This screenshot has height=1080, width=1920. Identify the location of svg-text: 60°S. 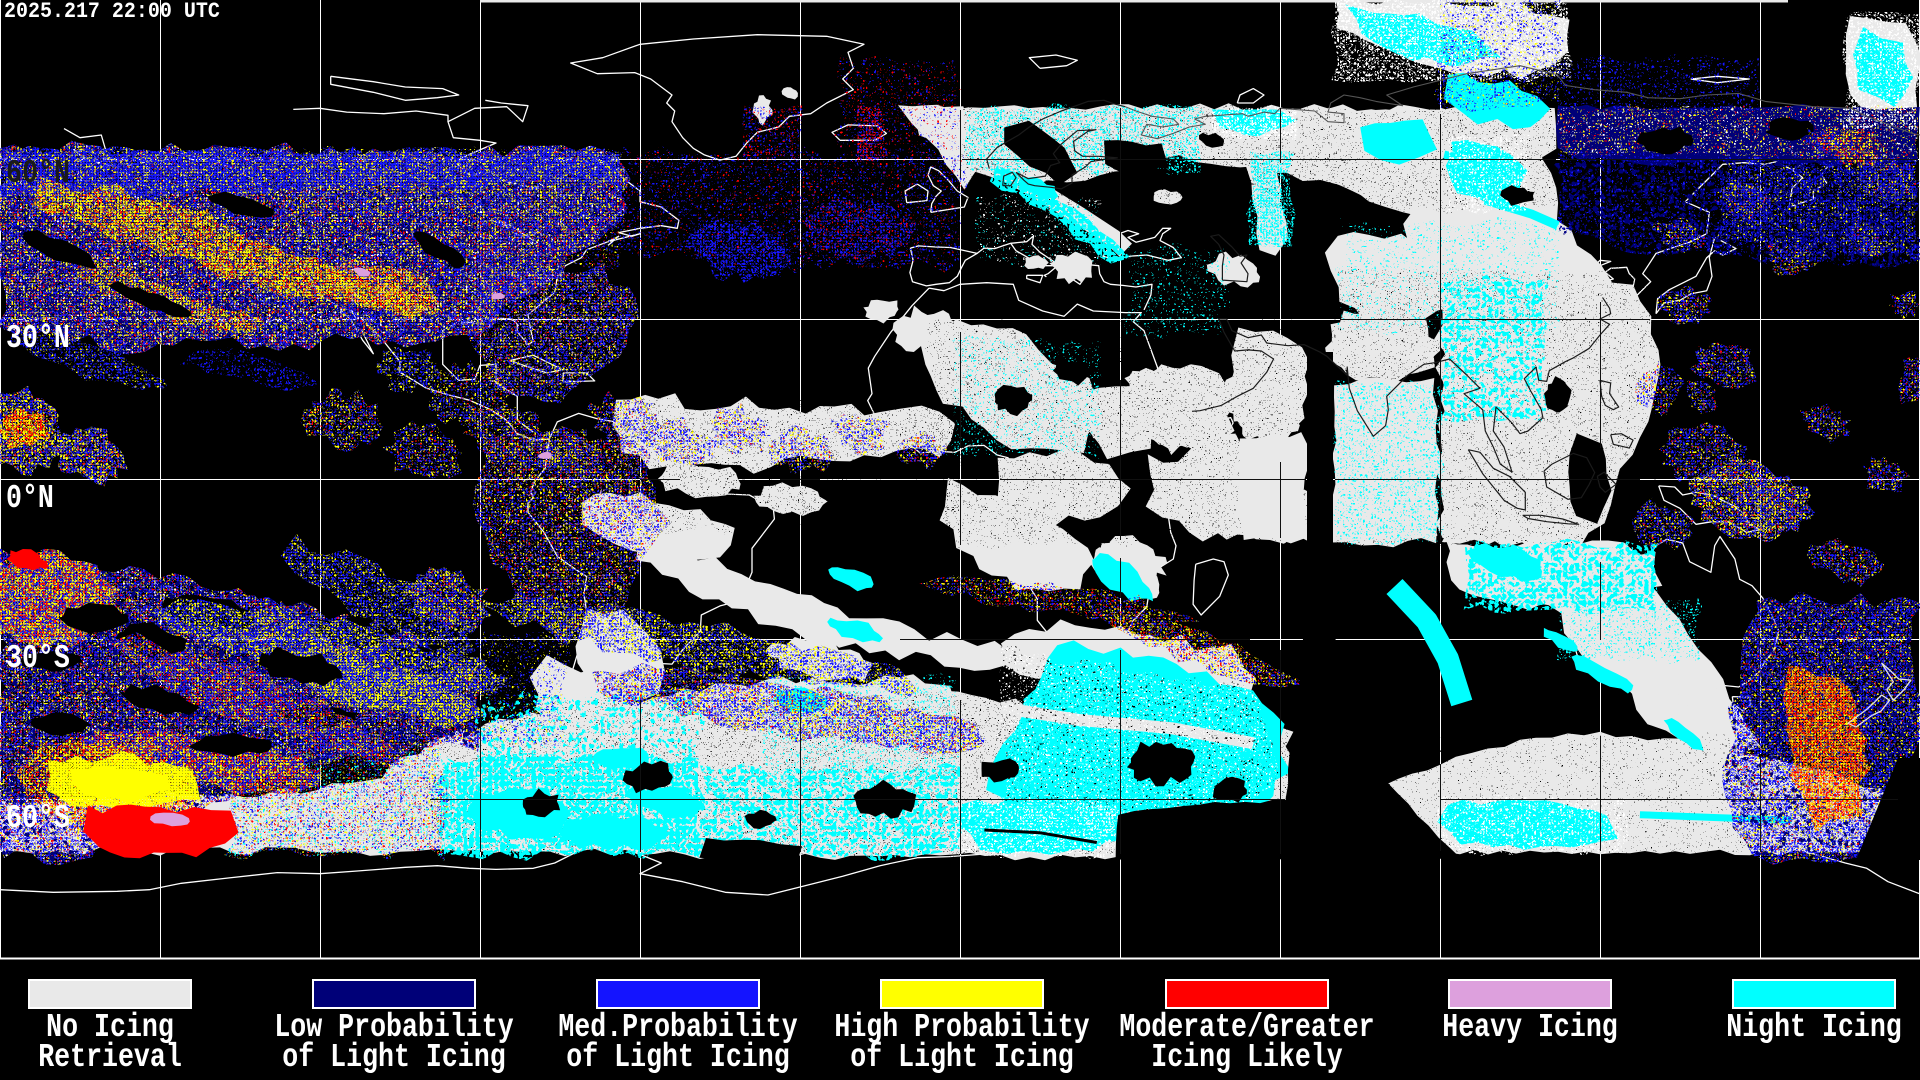
(38, 819).